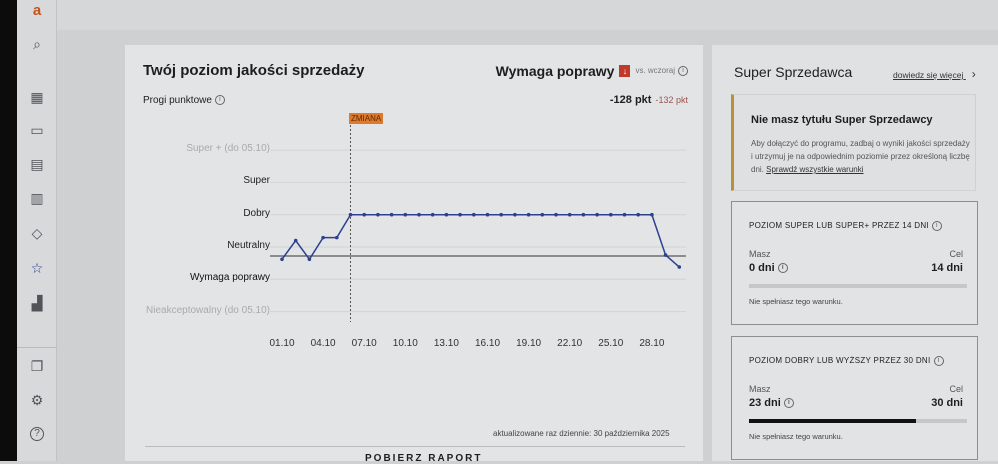 The width and height of the screenshot is (998, 464). What do you see at coordinates (833, 421) in the screenshot?
I see `progress-fill` at bounding box center [833, 421].